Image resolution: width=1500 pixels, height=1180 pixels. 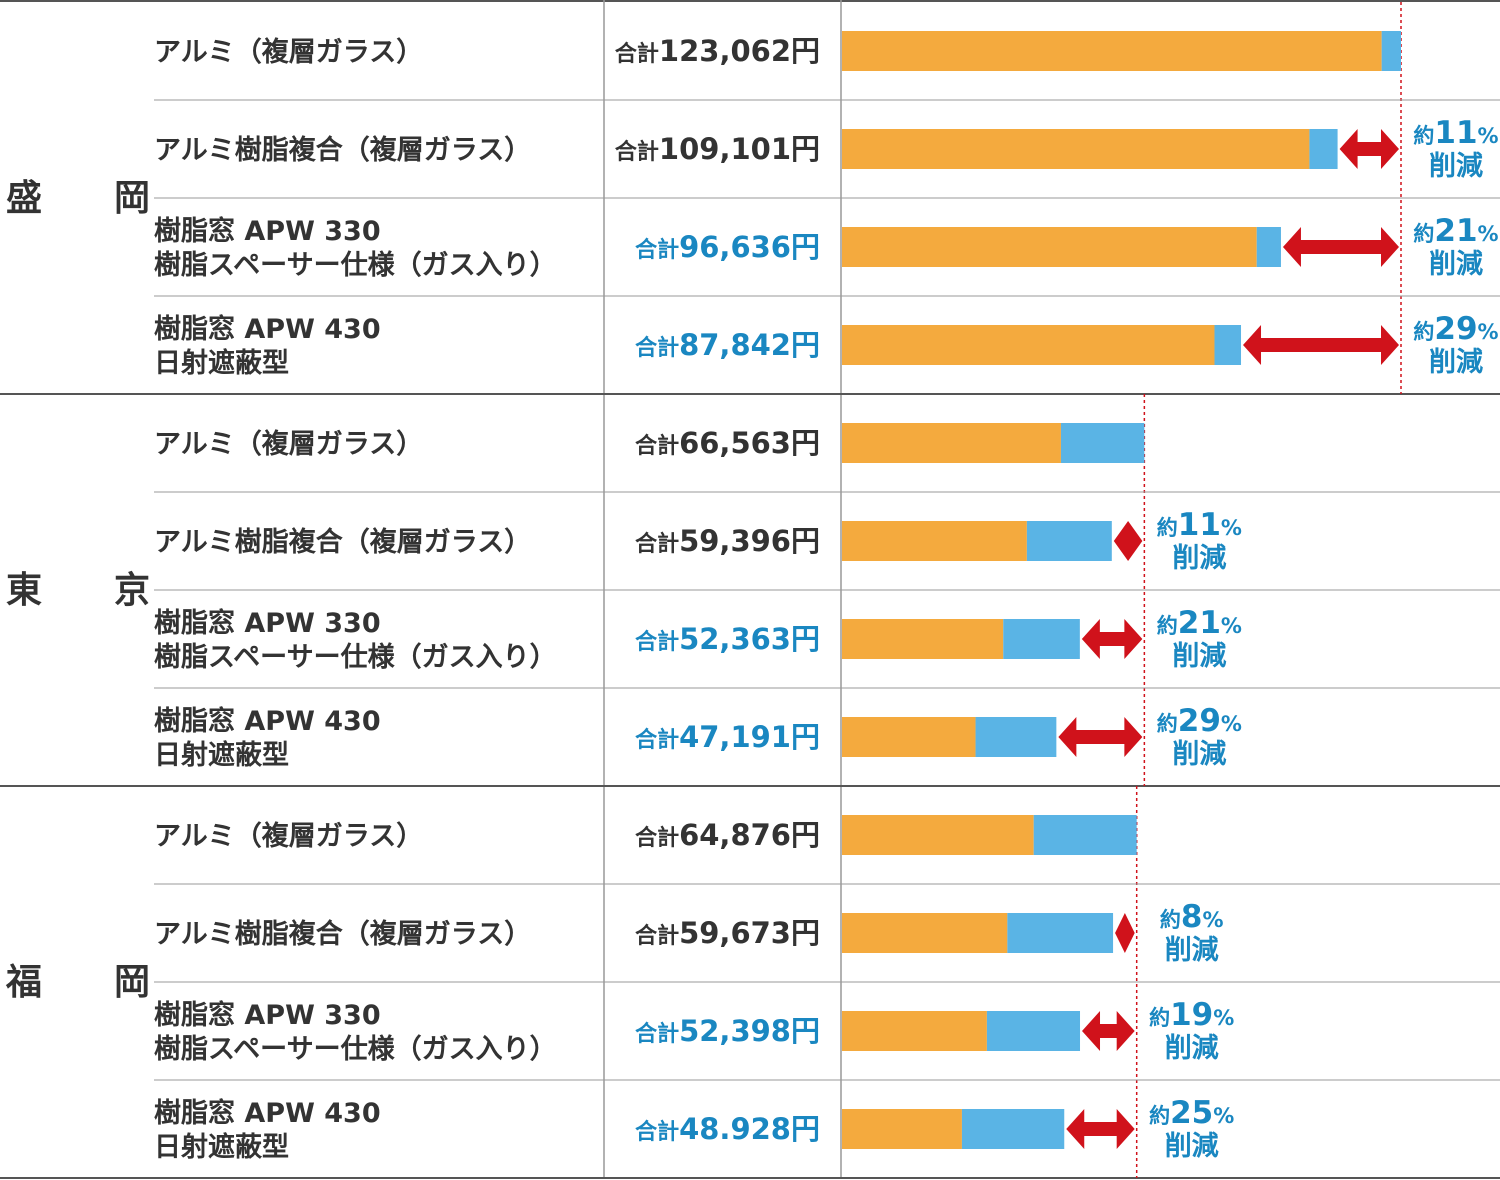 I want to click on total-label: 合計52,398円, so click(x=727, y=1031).